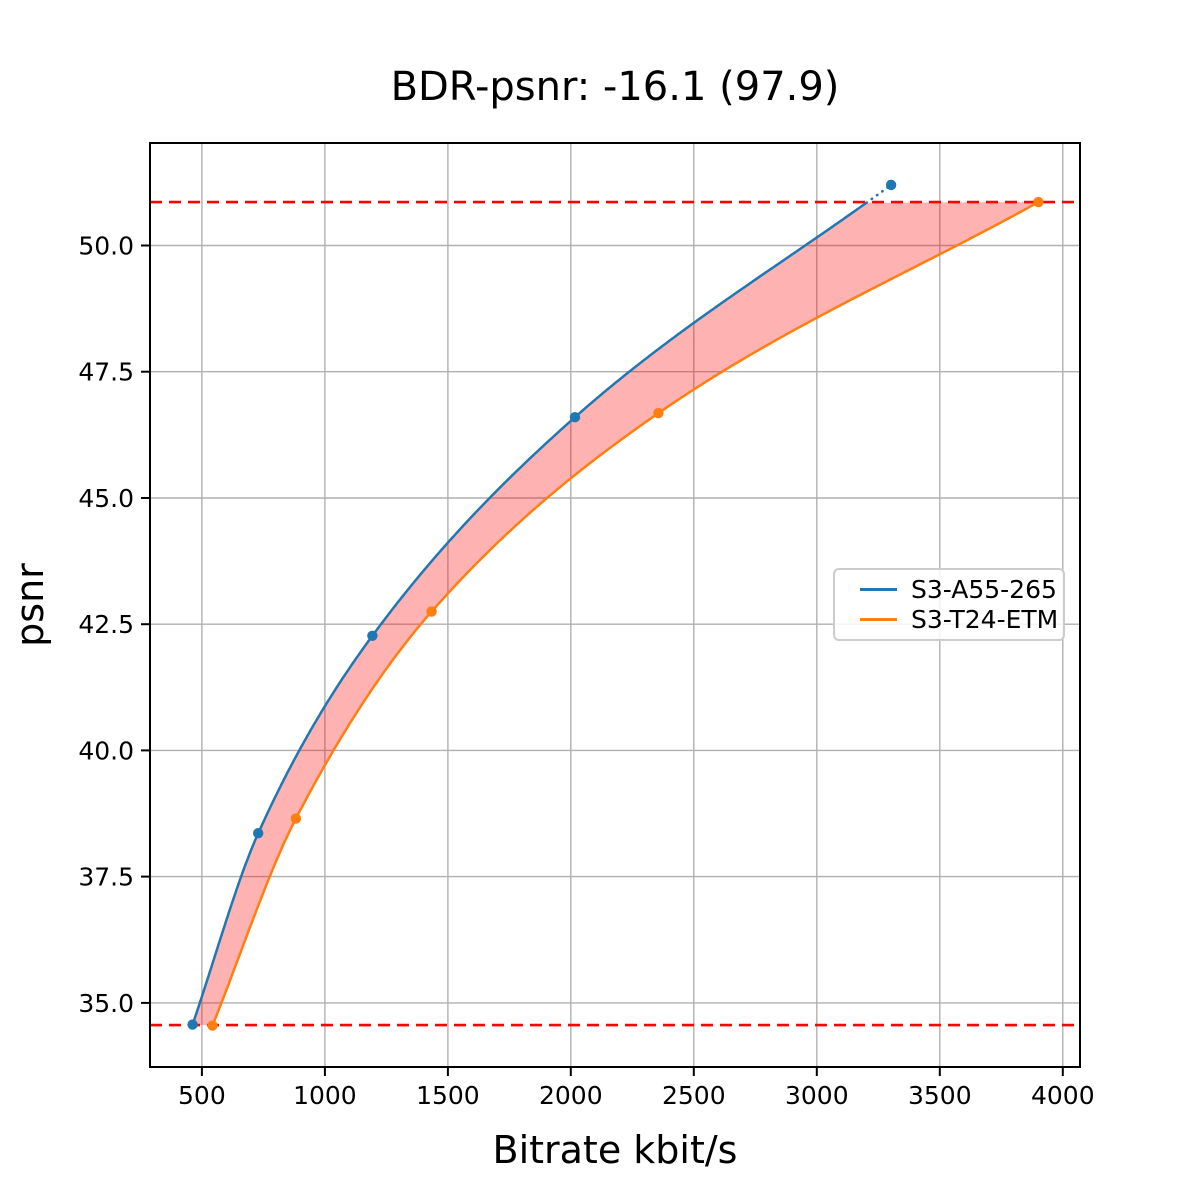 The height and width of the screenshot is (1200, 1200). What do you see at coordinates (325, 1095) in the screenshot?
I see `x-tick-label: 1000` at bounding box center [325, 1095].